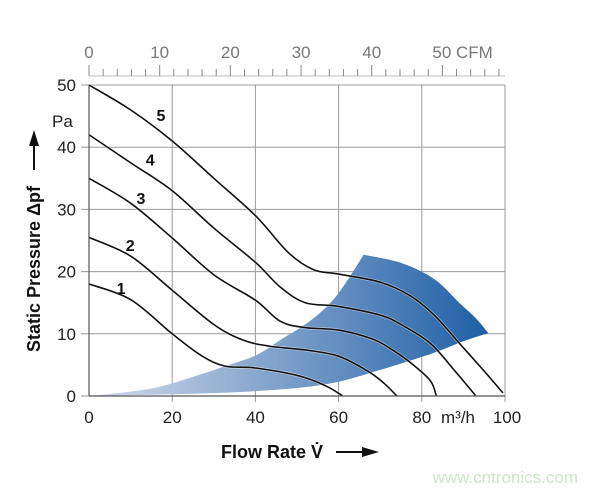 This screenshot has width=600, height=492. I want to click on top-tick-label: 0, so click(88, 52).